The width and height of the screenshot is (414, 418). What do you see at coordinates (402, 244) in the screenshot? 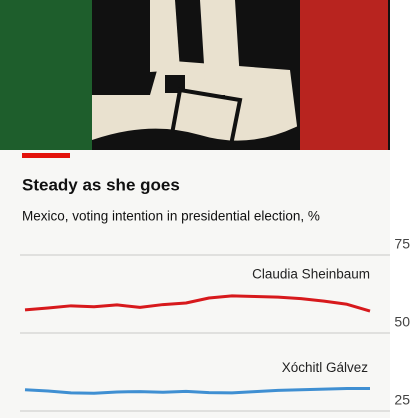
I see `y-tick-label: 75` at bounding box center [402, 244].